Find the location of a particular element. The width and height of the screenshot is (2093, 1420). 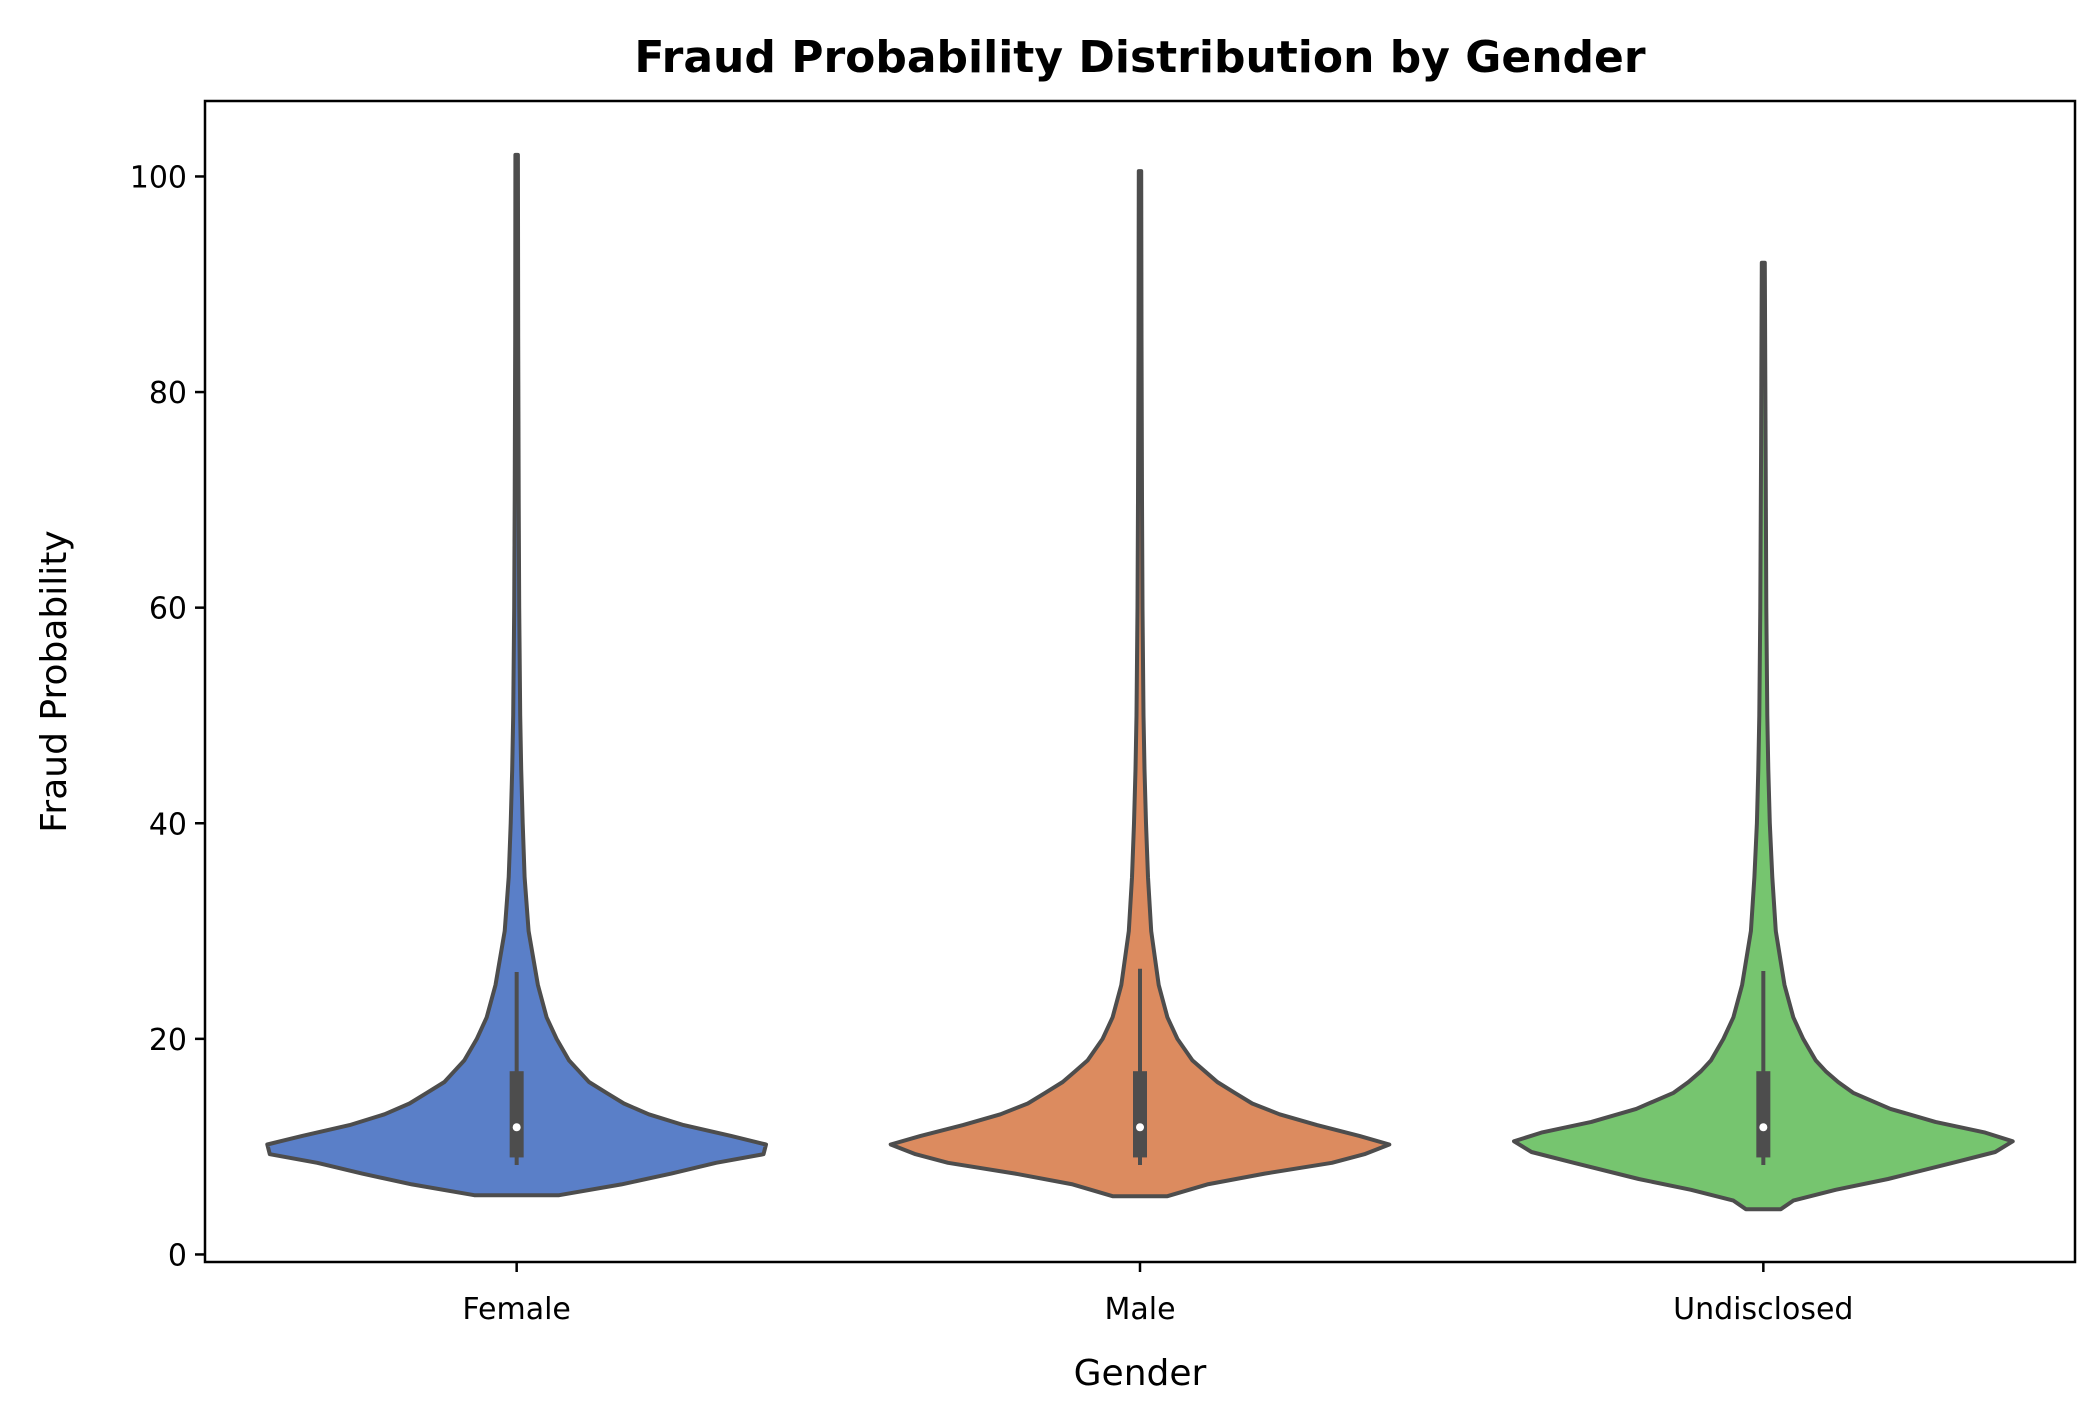

x-tick-label: Male is located at coordinates (1139, 1309).